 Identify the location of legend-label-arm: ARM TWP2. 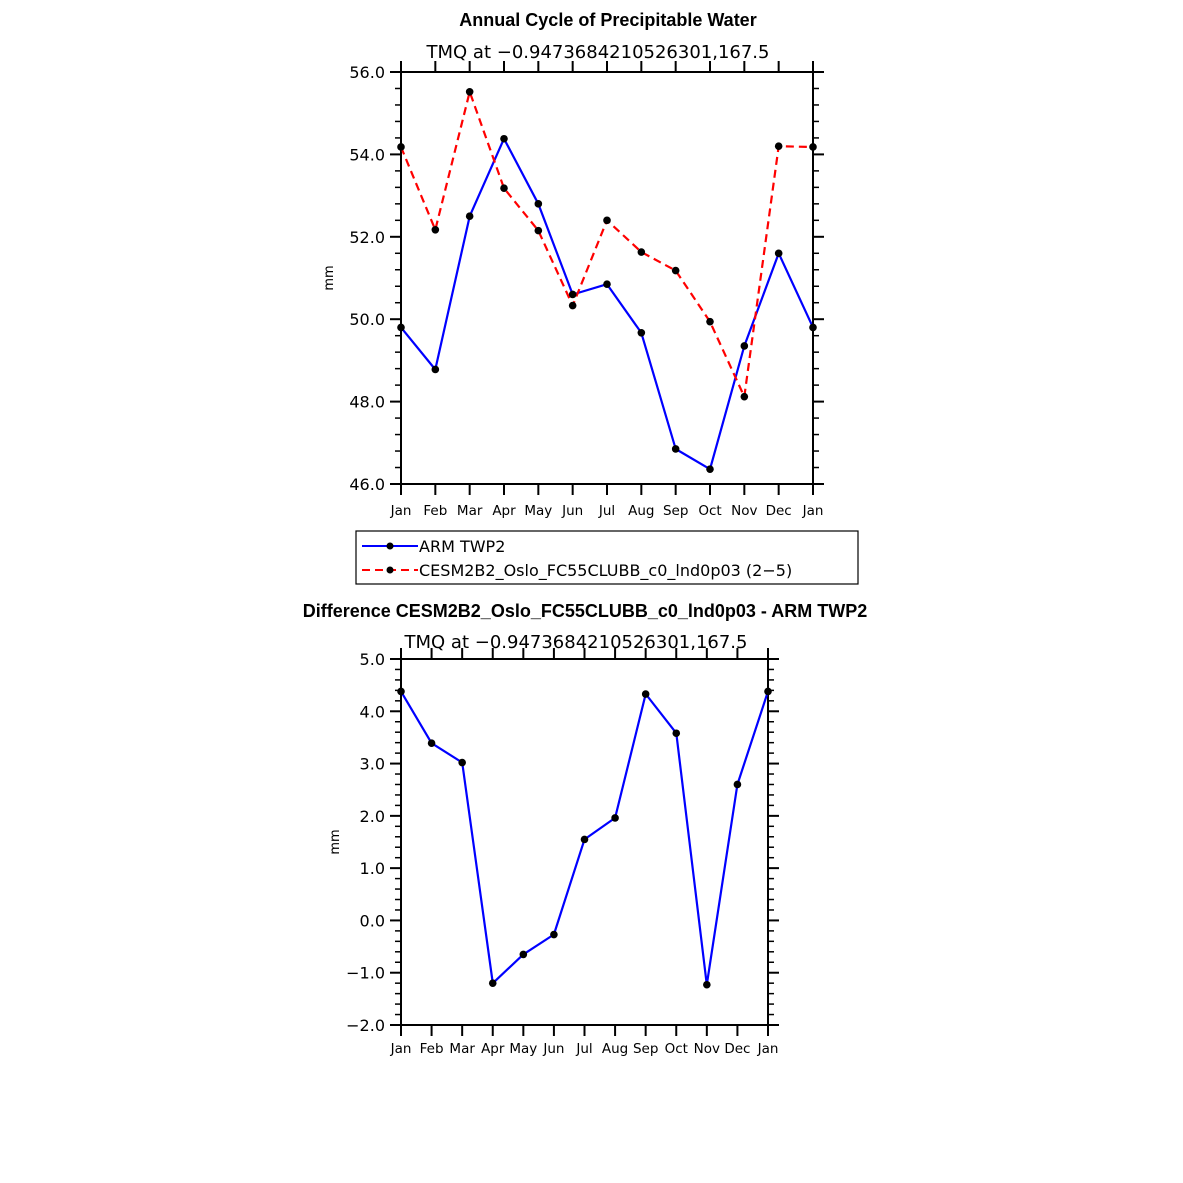
(462, 546).